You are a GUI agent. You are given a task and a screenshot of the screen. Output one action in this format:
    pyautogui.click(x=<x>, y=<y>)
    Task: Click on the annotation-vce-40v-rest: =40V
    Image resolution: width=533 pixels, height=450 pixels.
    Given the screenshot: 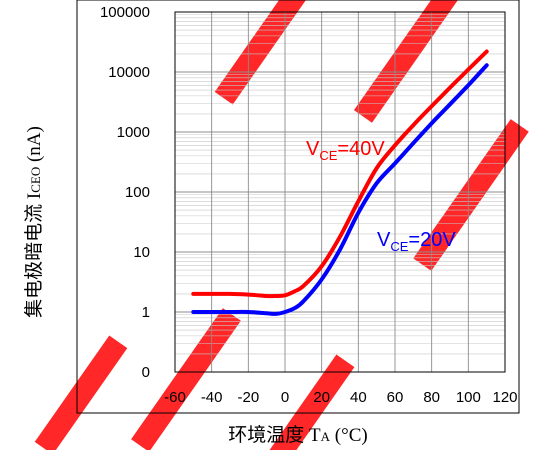 What is the action you would take?
    pyautogui.click(x=361, y=149)
    